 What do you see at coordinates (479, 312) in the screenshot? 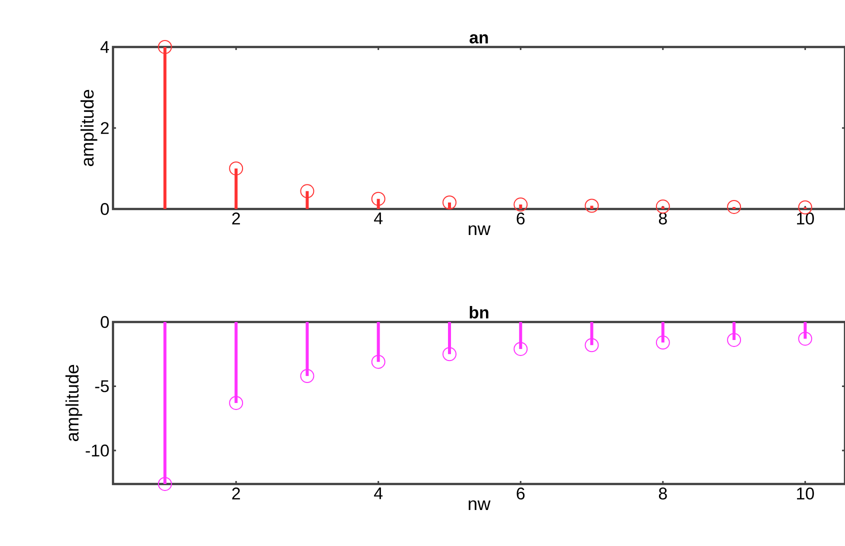
I see `chart-title: bn` at bounding box center [479, 312].